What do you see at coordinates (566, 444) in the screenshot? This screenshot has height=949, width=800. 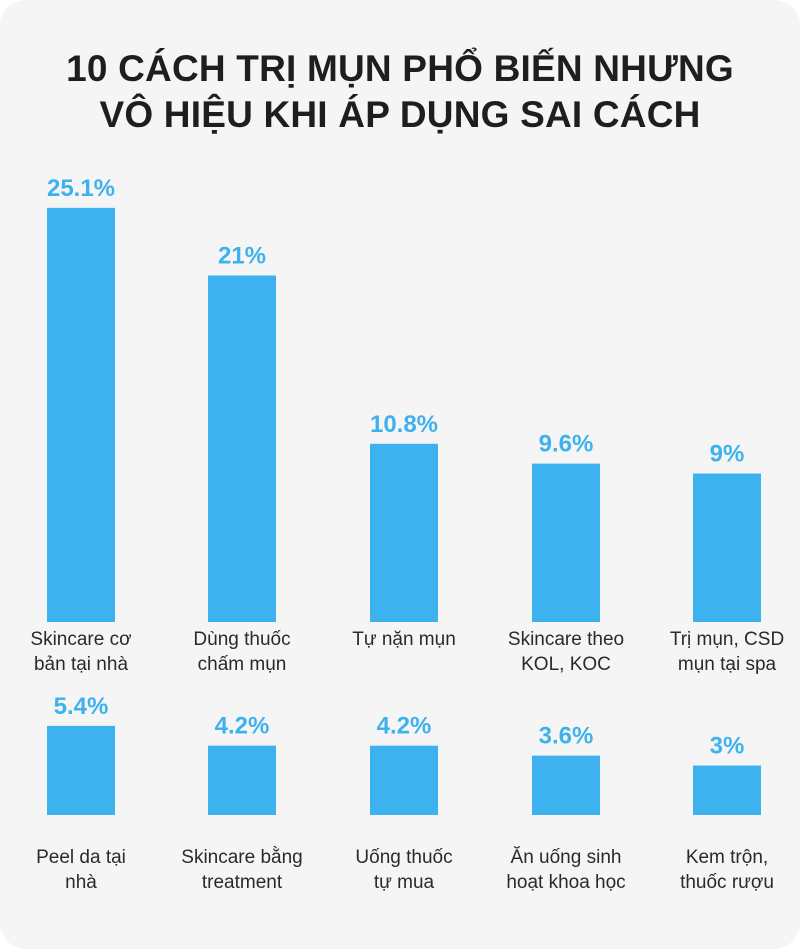 I see `data-label: 9.6%` at bounding box center [566, 444].